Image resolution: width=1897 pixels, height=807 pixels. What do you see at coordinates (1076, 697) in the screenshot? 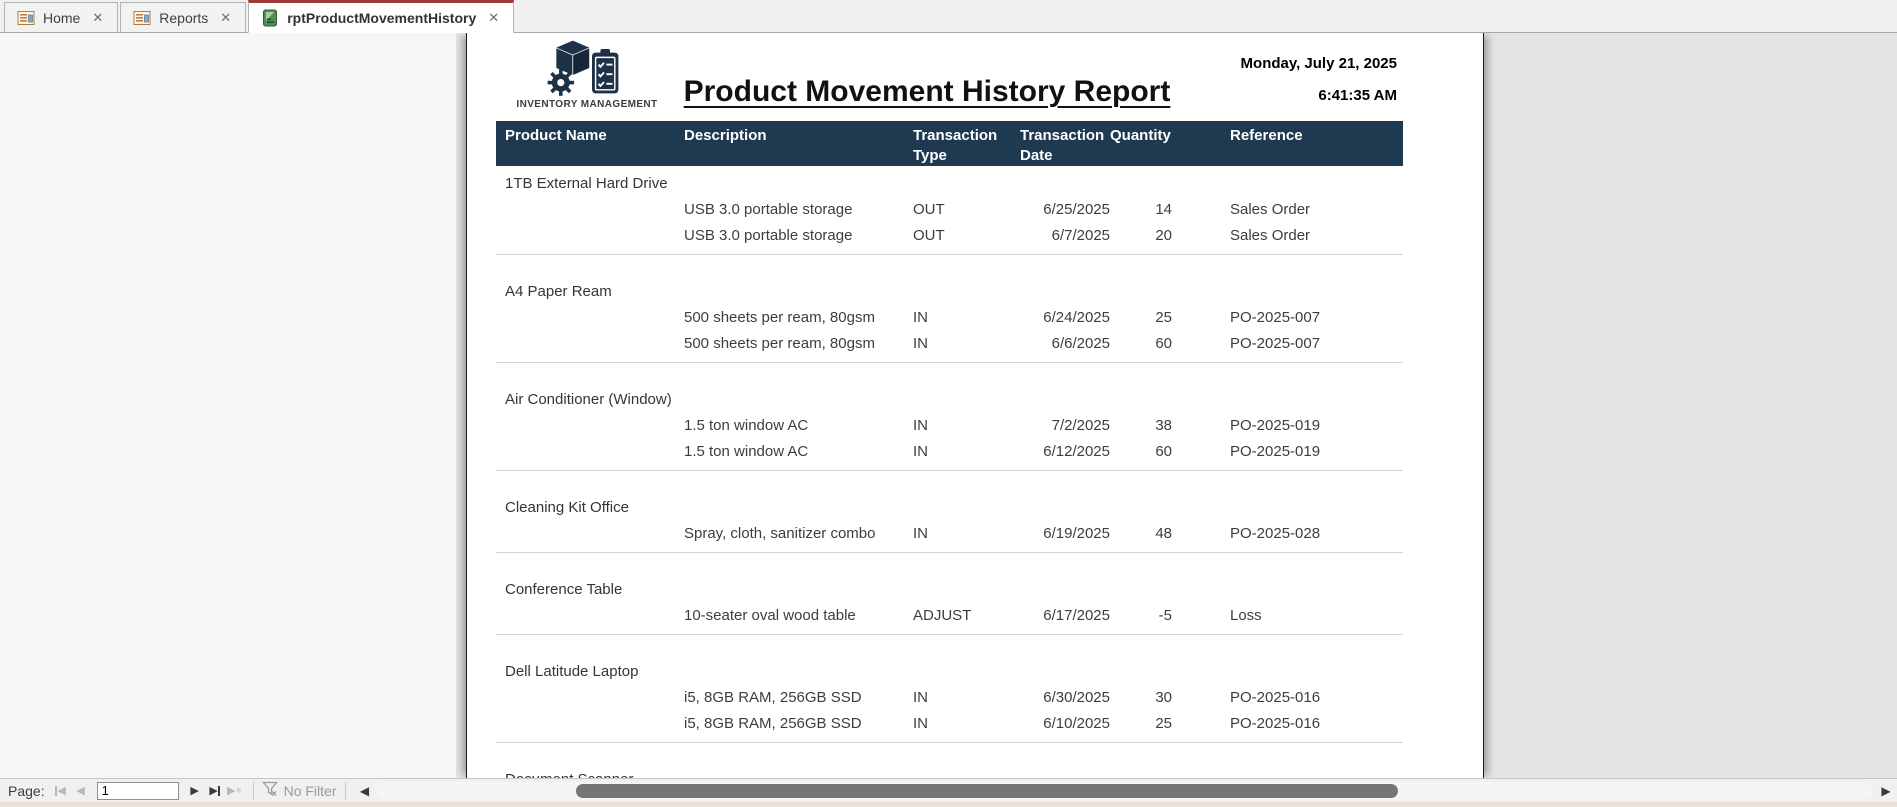
I see `cell-transaction-date: 6/30/2025` at bounding box center [1076, 697].